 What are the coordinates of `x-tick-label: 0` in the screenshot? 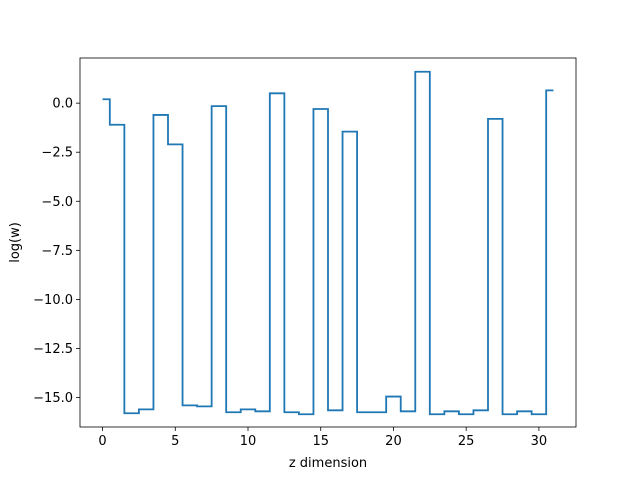 It's located at (102, 441).